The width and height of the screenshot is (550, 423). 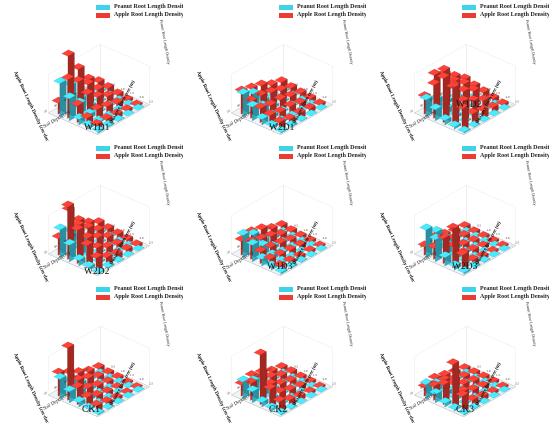 What do you see at coordinates (103, 148) in the screenshot?
I see `legend-swatch-peanut` at bounding box center [103, 148].